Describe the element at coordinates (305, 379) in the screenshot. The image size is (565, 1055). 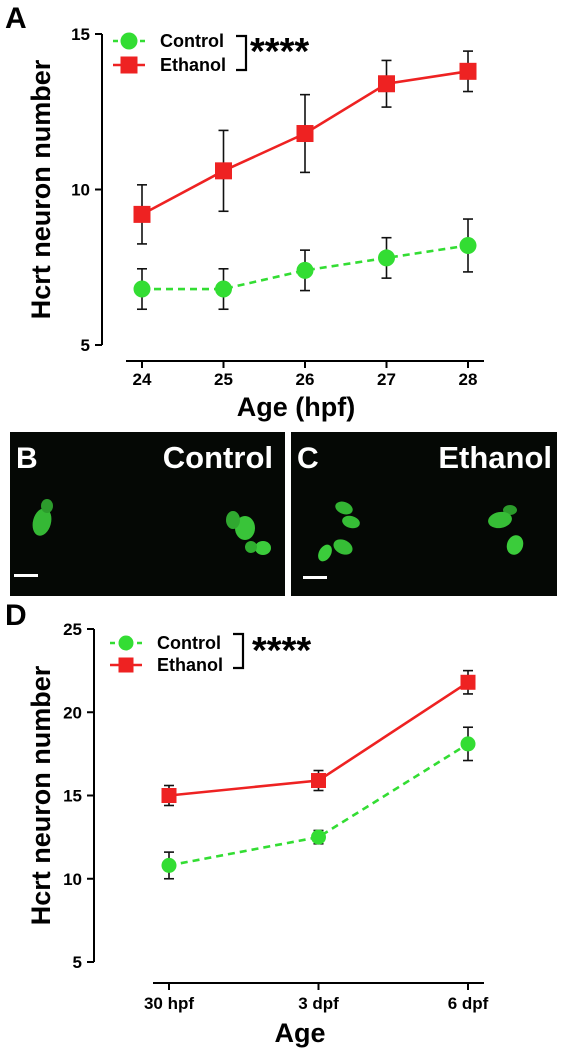
I see `x-tick-label: 26` at that location.